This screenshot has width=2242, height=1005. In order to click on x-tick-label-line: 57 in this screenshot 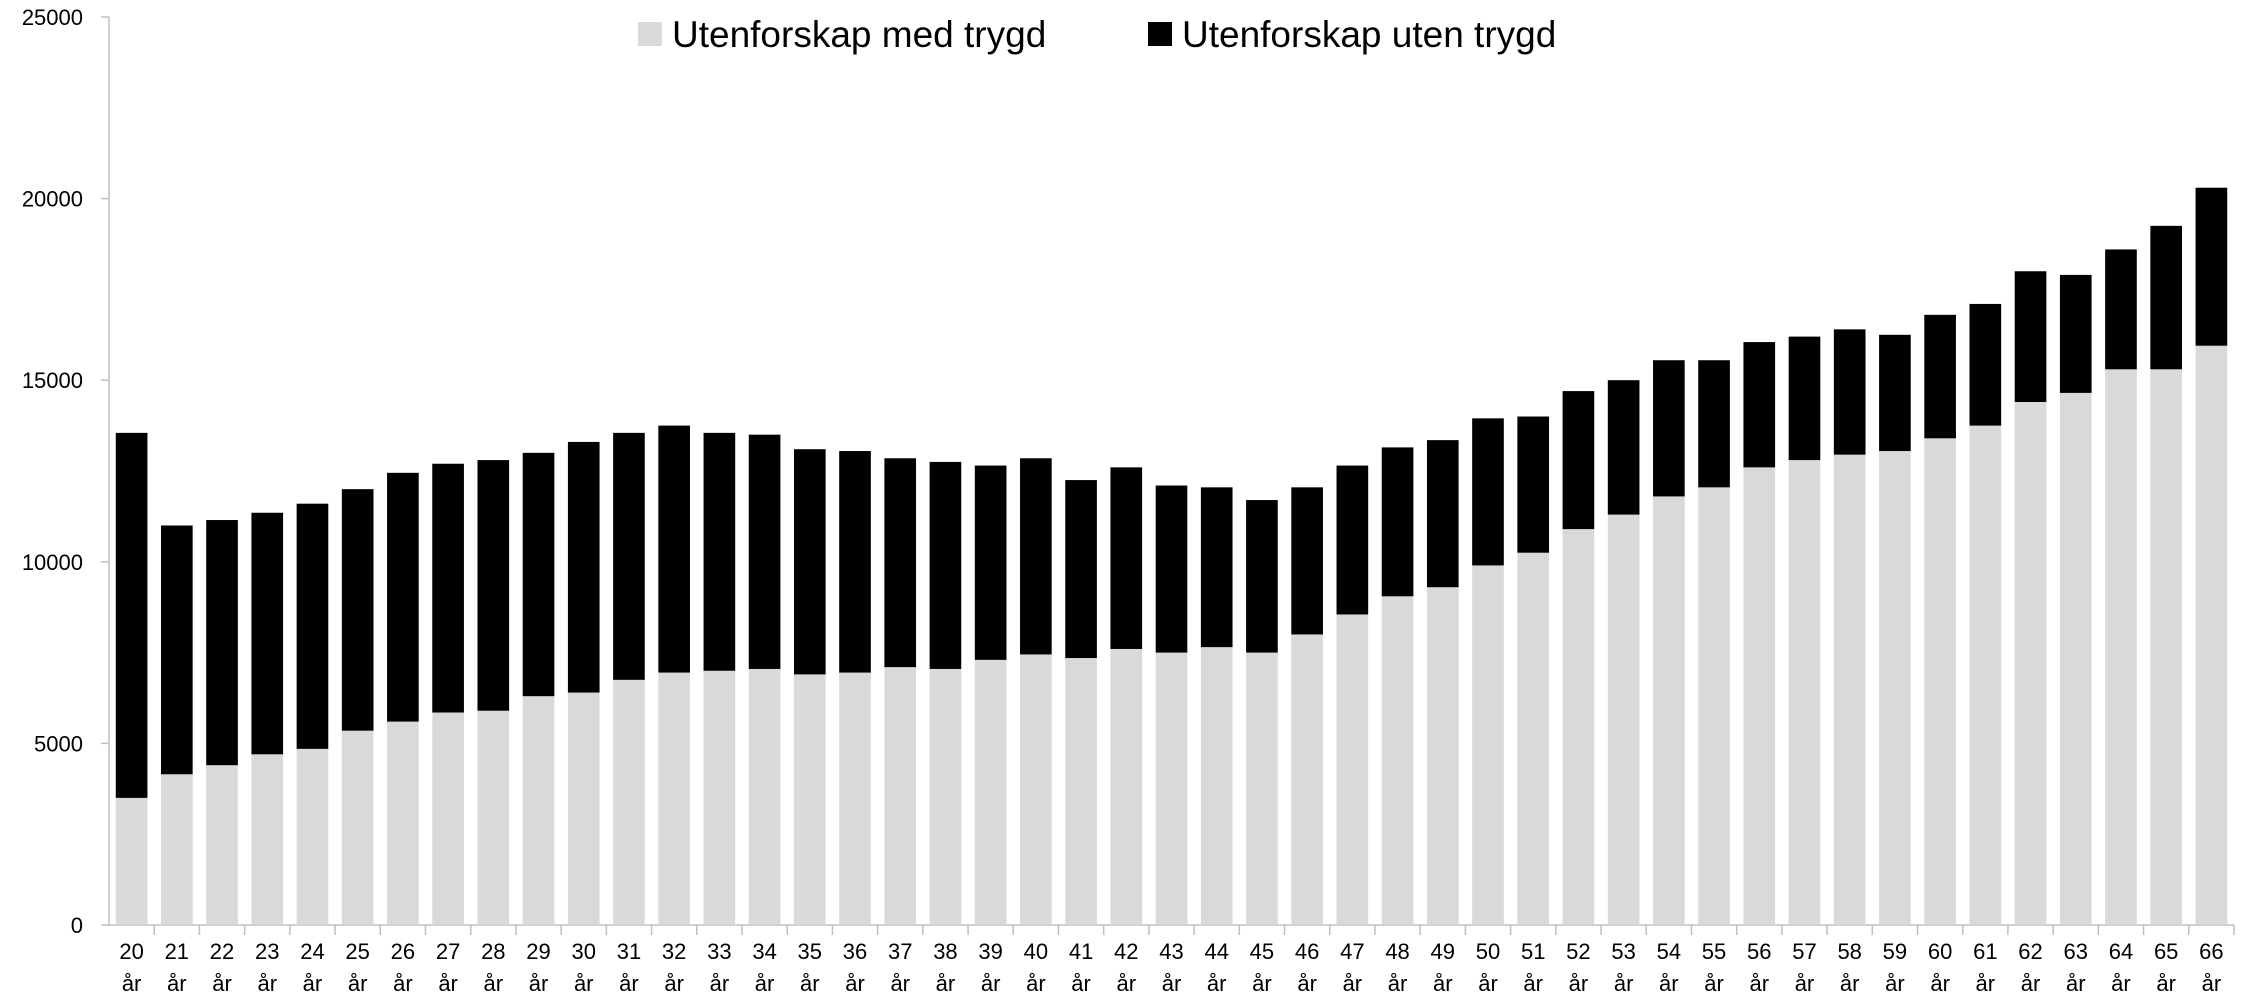, I will do `click(1804, 951)`.